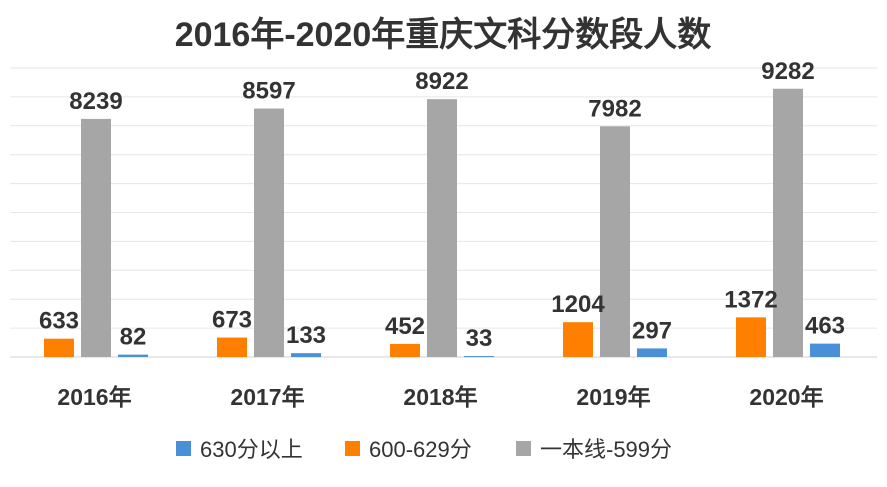  I want to click on x-axis-ticks: 2016年 2017年 2018年 2019年 2020年, so click(440, 397).